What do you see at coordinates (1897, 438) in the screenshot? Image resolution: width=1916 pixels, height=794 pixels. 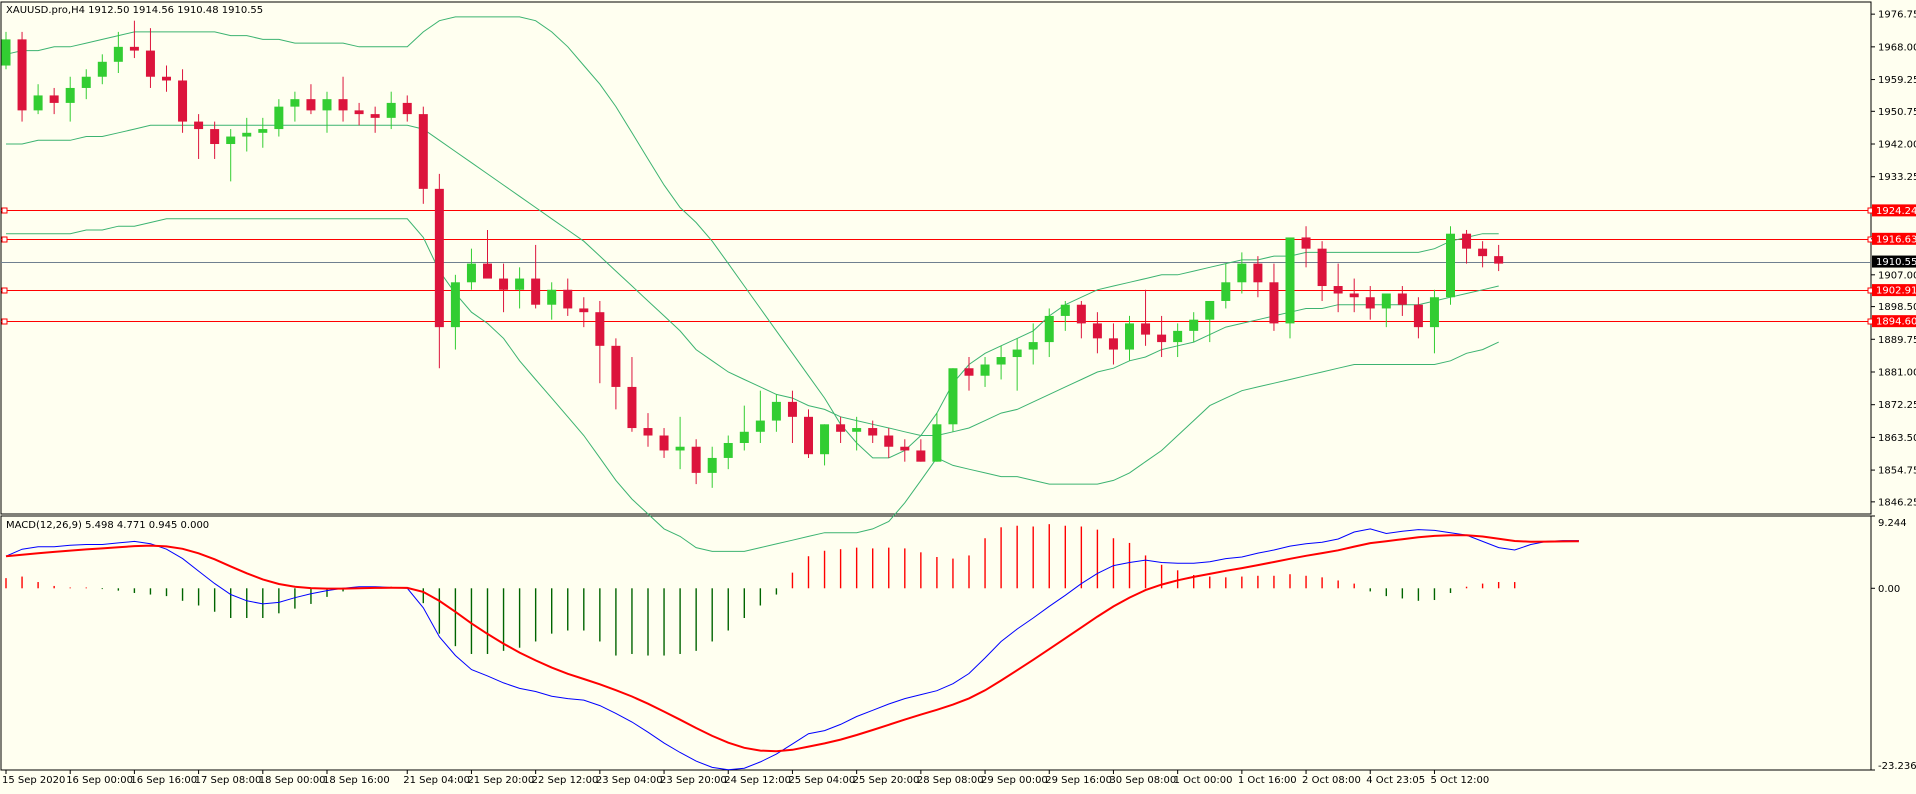 I see `price-tick-label: 1863.50` at bounding box center [1897, 438].